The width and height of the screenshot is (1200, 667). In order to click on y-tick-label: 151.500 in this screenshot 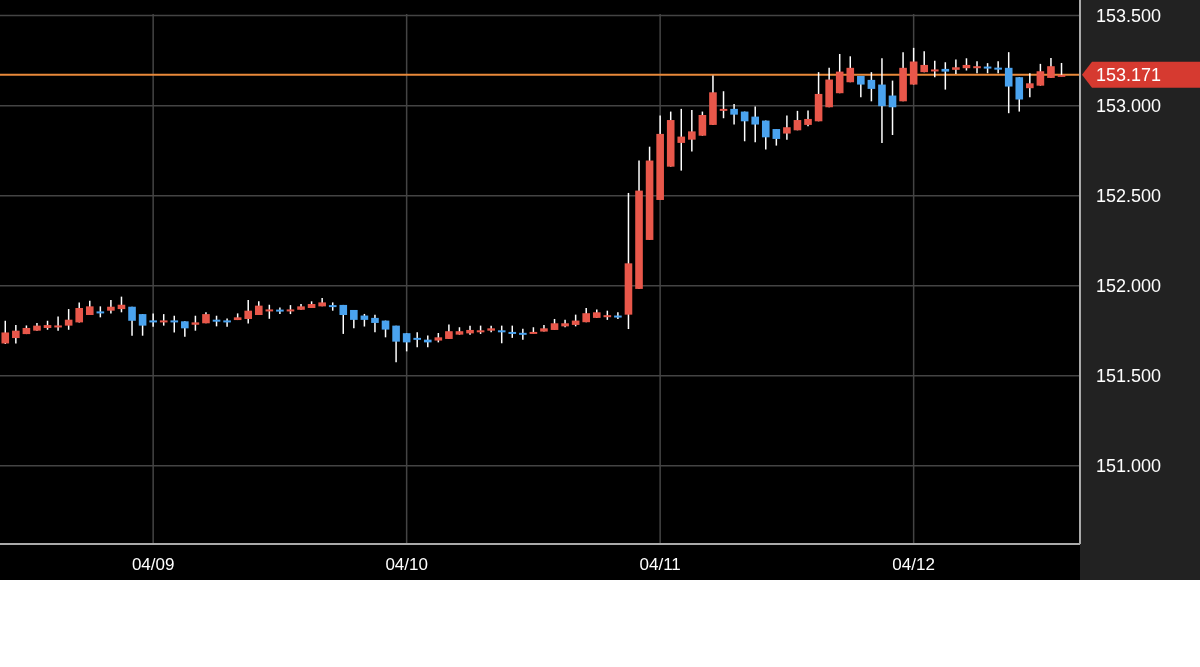, I will do `click(1129, 375)`.